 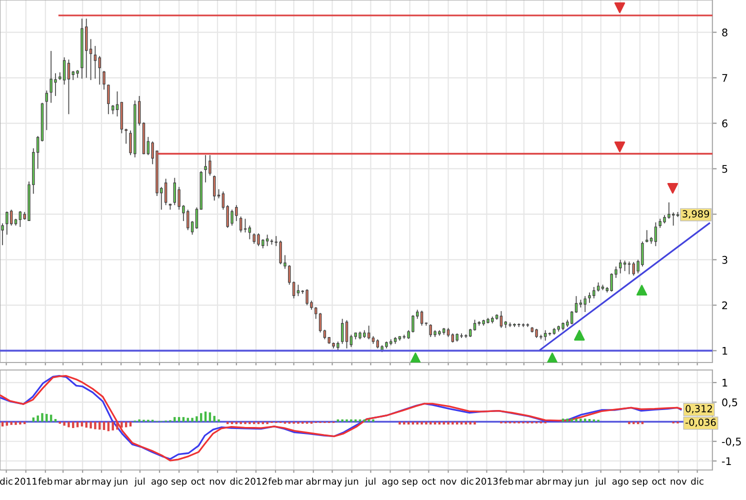 What do you see at coordinates (313, 481) in the screenshot?
I see `x-tick-label: abr` at bounding box center [313, 481].